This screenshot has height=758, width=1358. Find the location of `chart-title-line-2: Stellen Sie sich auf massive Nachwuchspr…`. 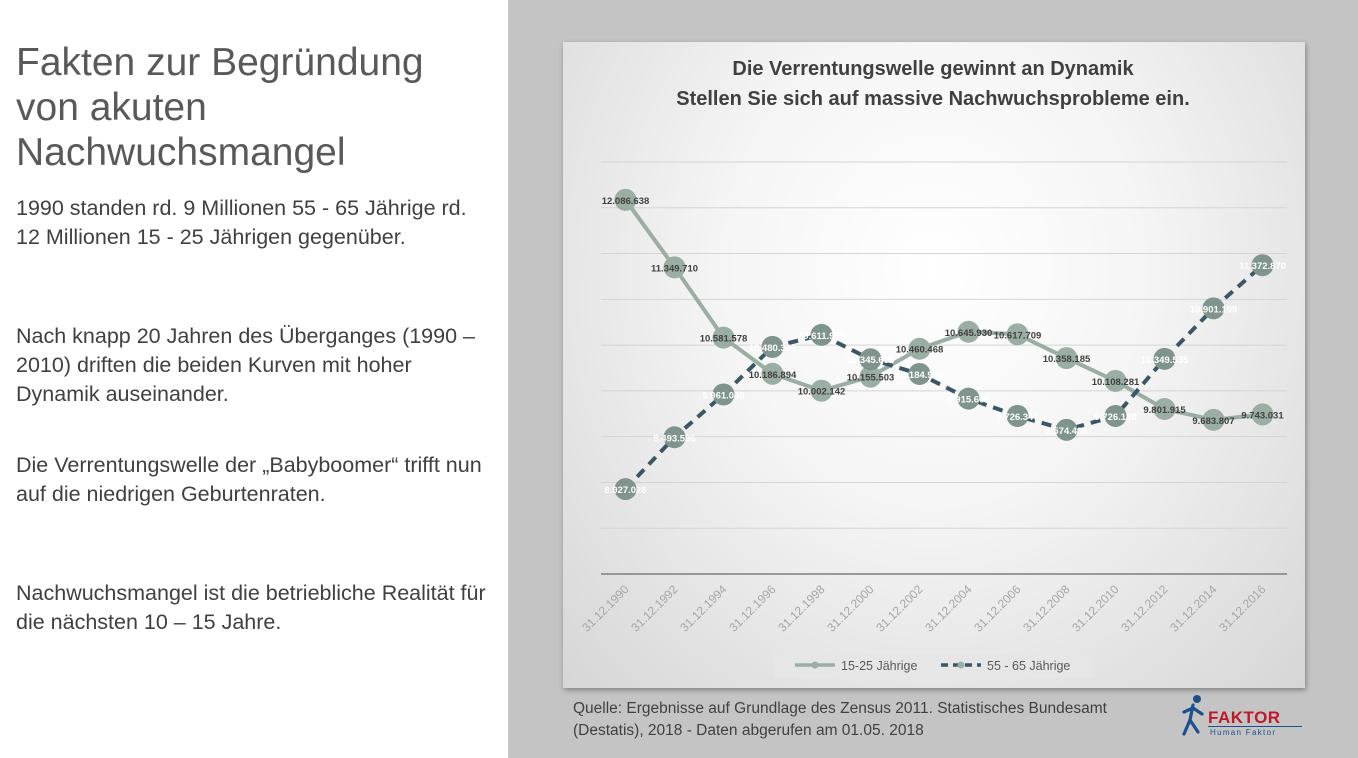

chart-title-line-2: Stellen Sie sich auf massive Nachwuchspr… is located at coordinates (933, 99).